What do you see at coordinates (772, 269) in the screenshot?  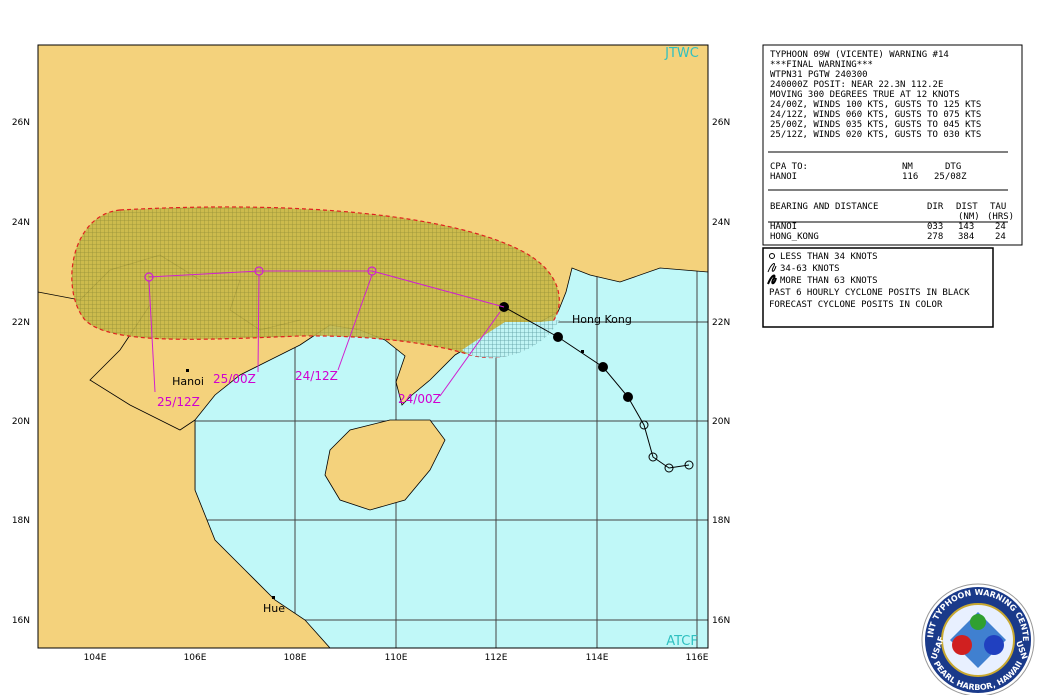 I see `legend-symbols` at bounding box center [772, 269].